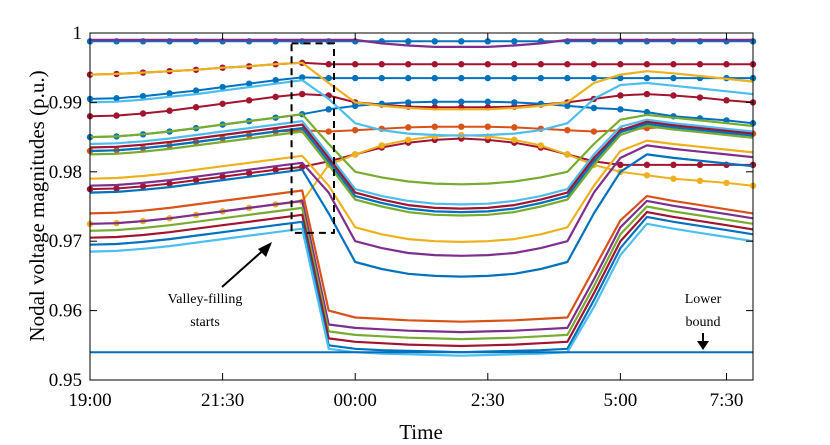  What do you see at coordinates (65, 311) in the screenshot?
I see `y-tick-label: 0.96` at bounding box center [65, 311].